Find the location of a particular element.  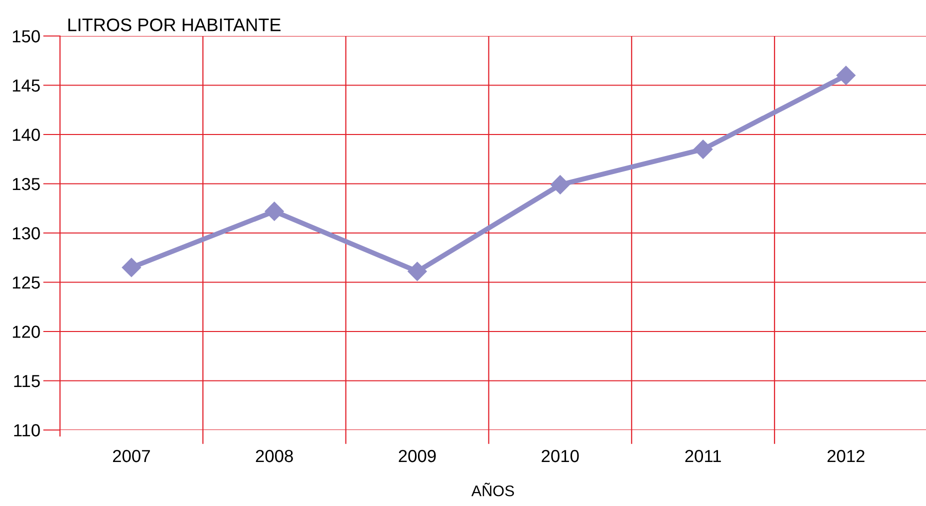

x-tick-label: 2007 is located at coordinates (131, 456).